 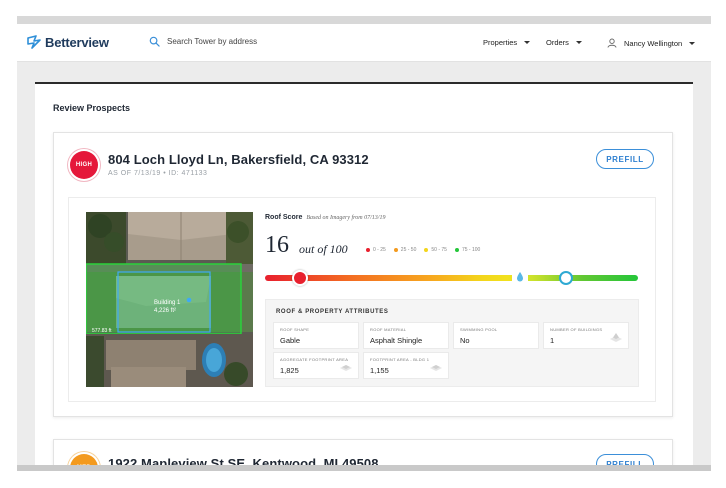 I want to click on search-icon, so click(x=154, y=41).